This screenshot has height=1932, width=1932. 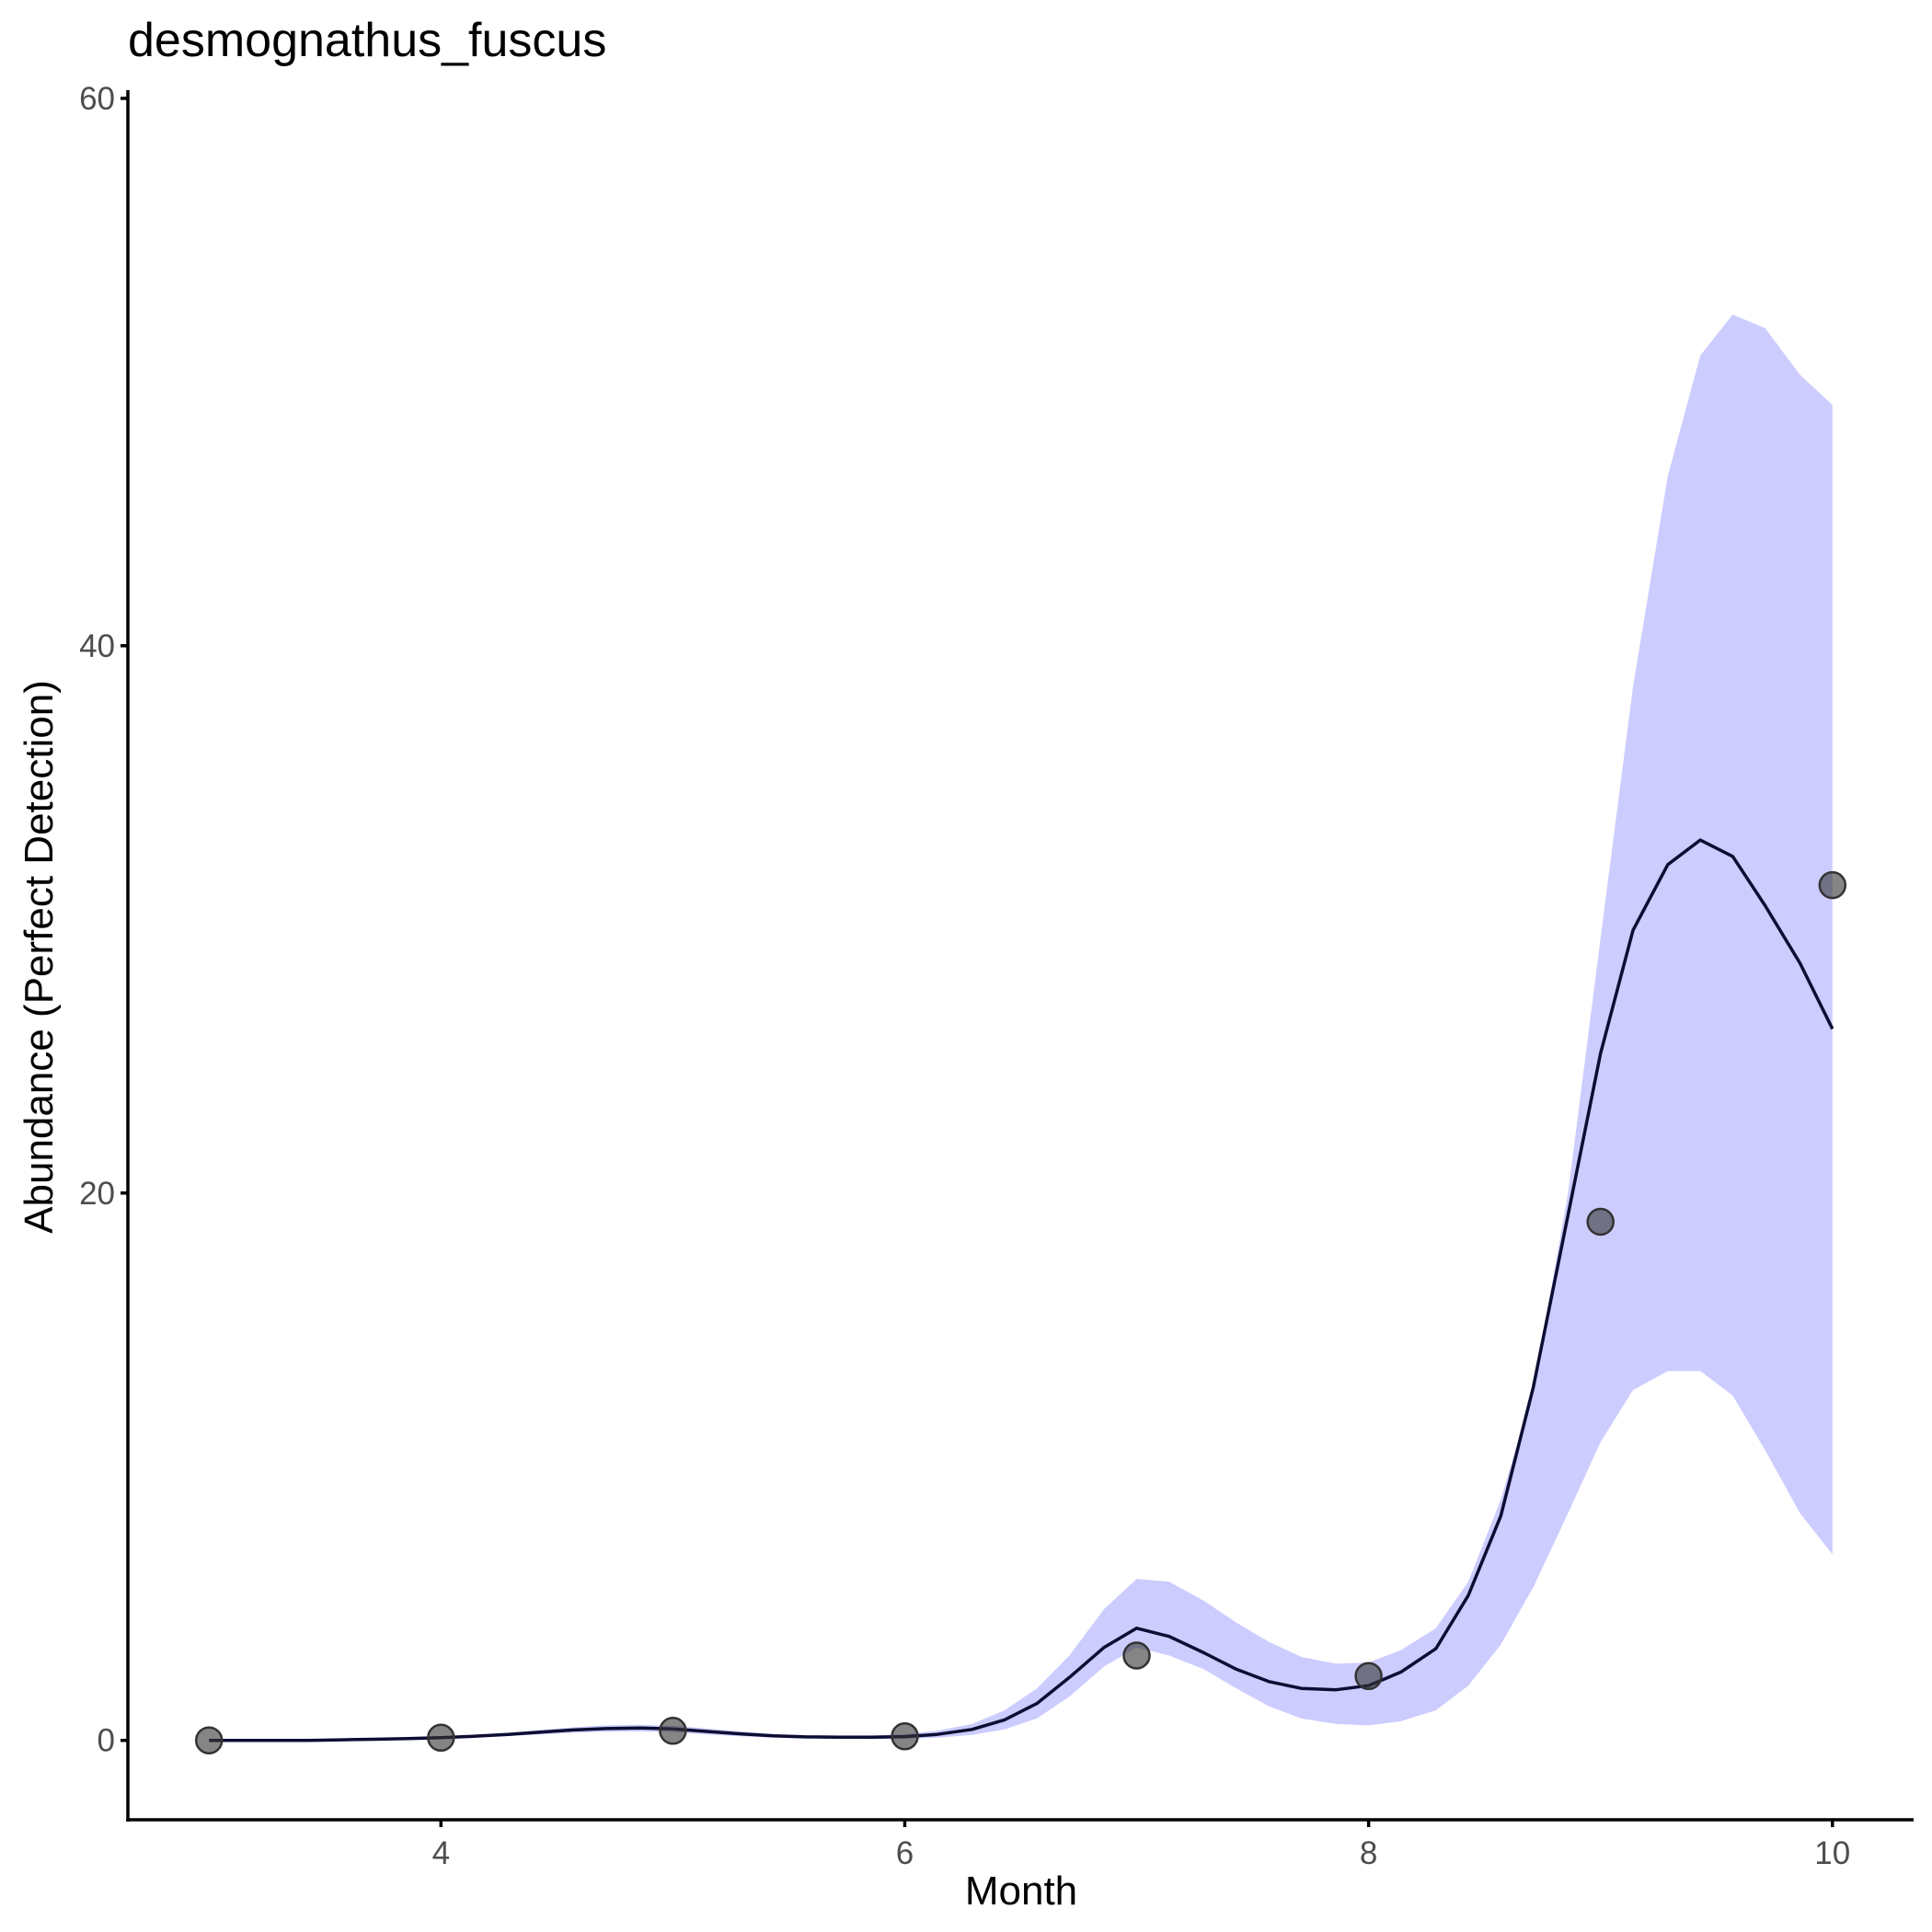 I want to click on y-axis-title: Abundance (Perfect Detection), so click(x=39, y=957).